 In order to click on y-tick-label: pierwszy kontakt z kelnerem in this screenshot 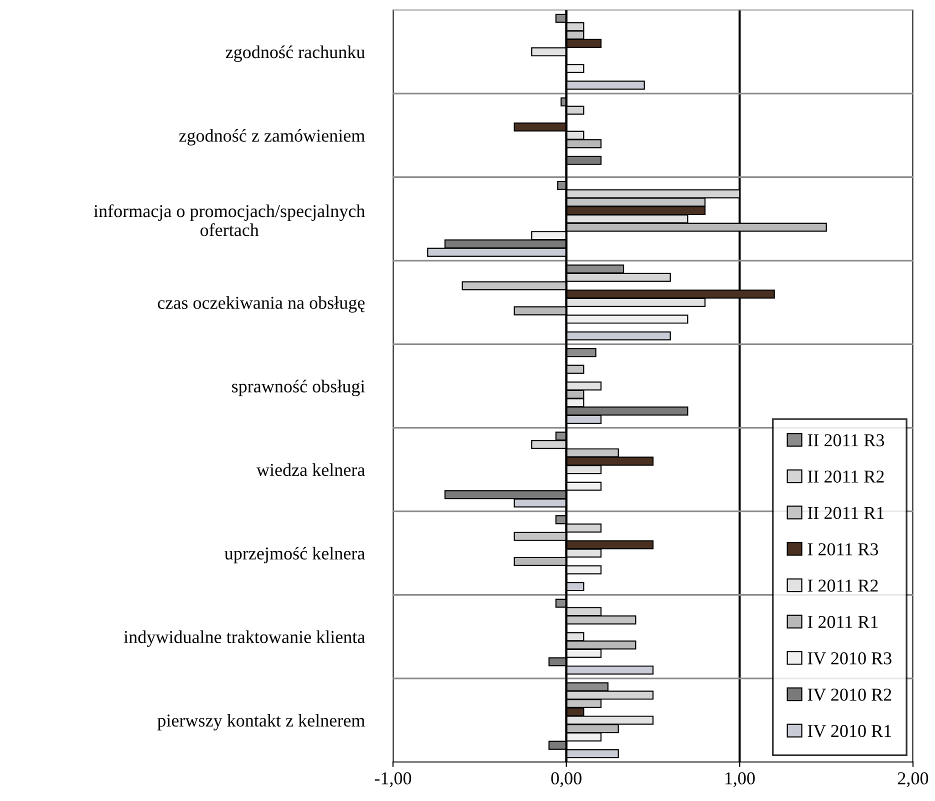, I will do `click(261, 722)`.